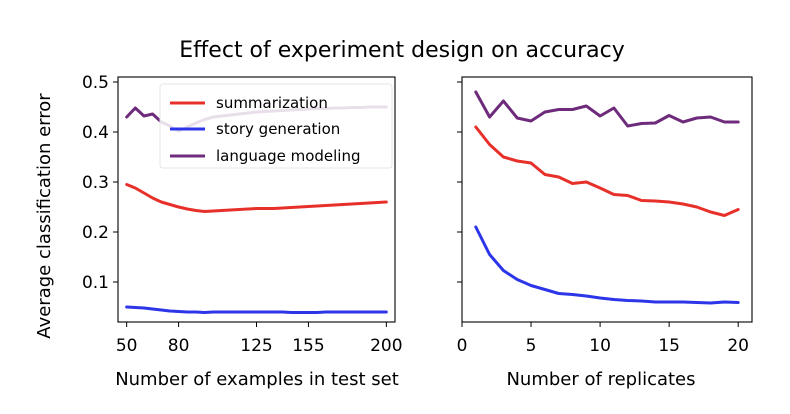  I want to click on x-tick-label: 125, so click(256, 346).